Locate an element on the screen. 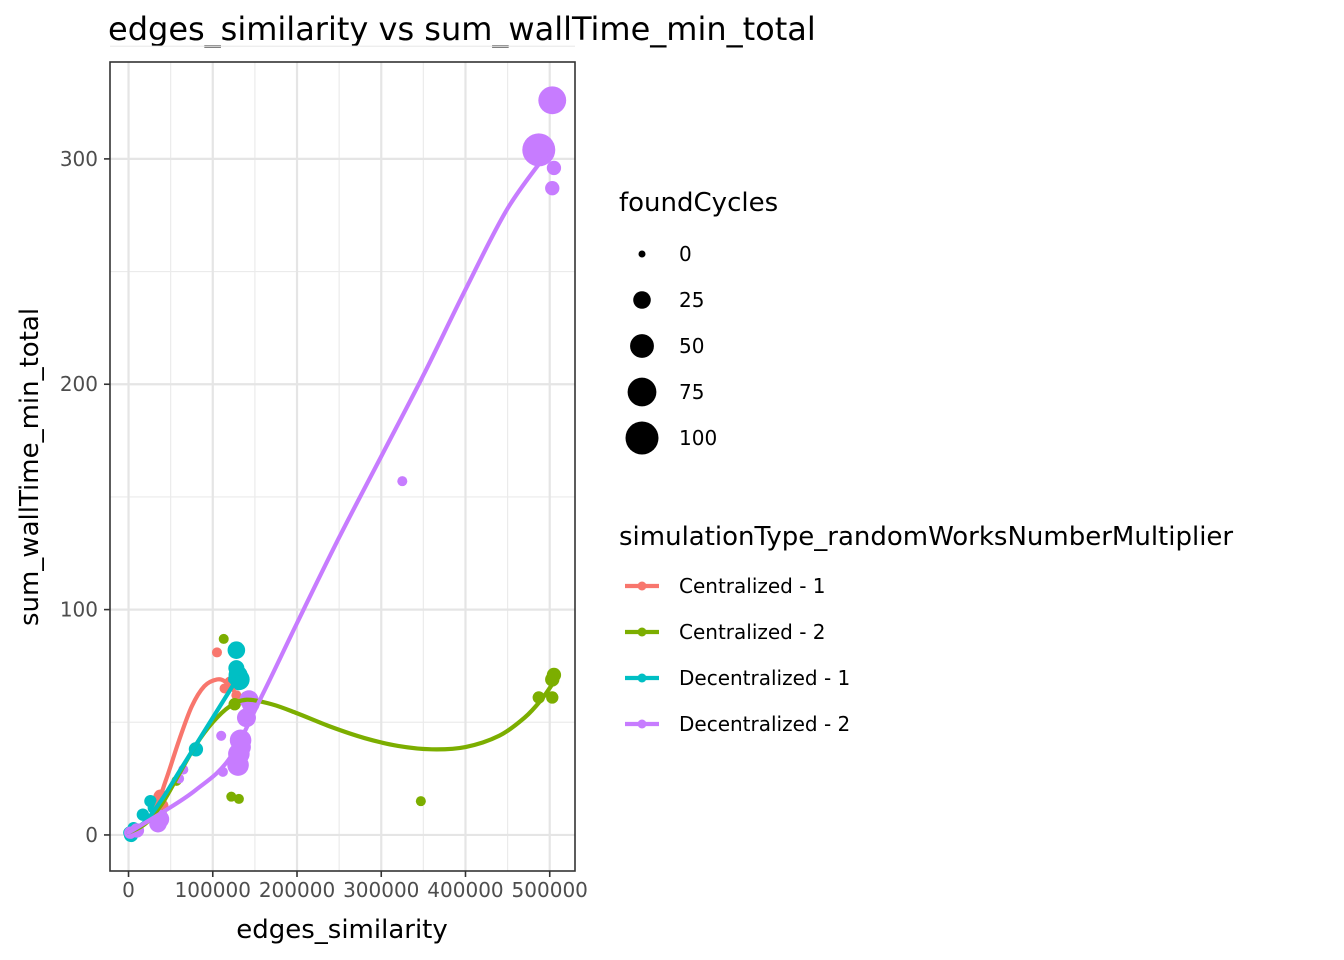 This screenshot has width=1344, height=960. y-tick-label: 100 is located at coordinates (79, 610).